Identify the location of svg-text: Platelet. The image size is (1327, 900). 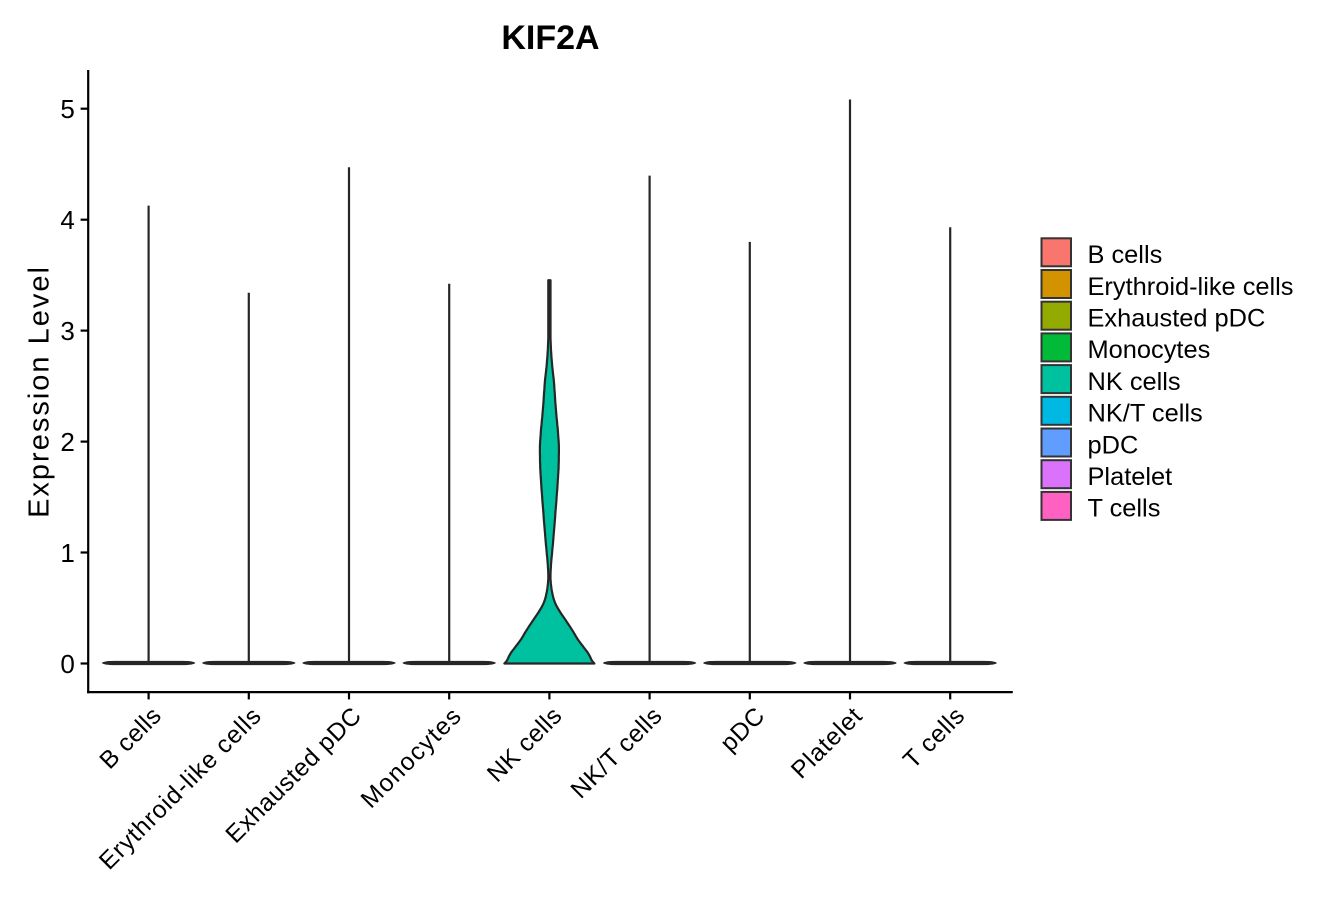
(1130, 477).